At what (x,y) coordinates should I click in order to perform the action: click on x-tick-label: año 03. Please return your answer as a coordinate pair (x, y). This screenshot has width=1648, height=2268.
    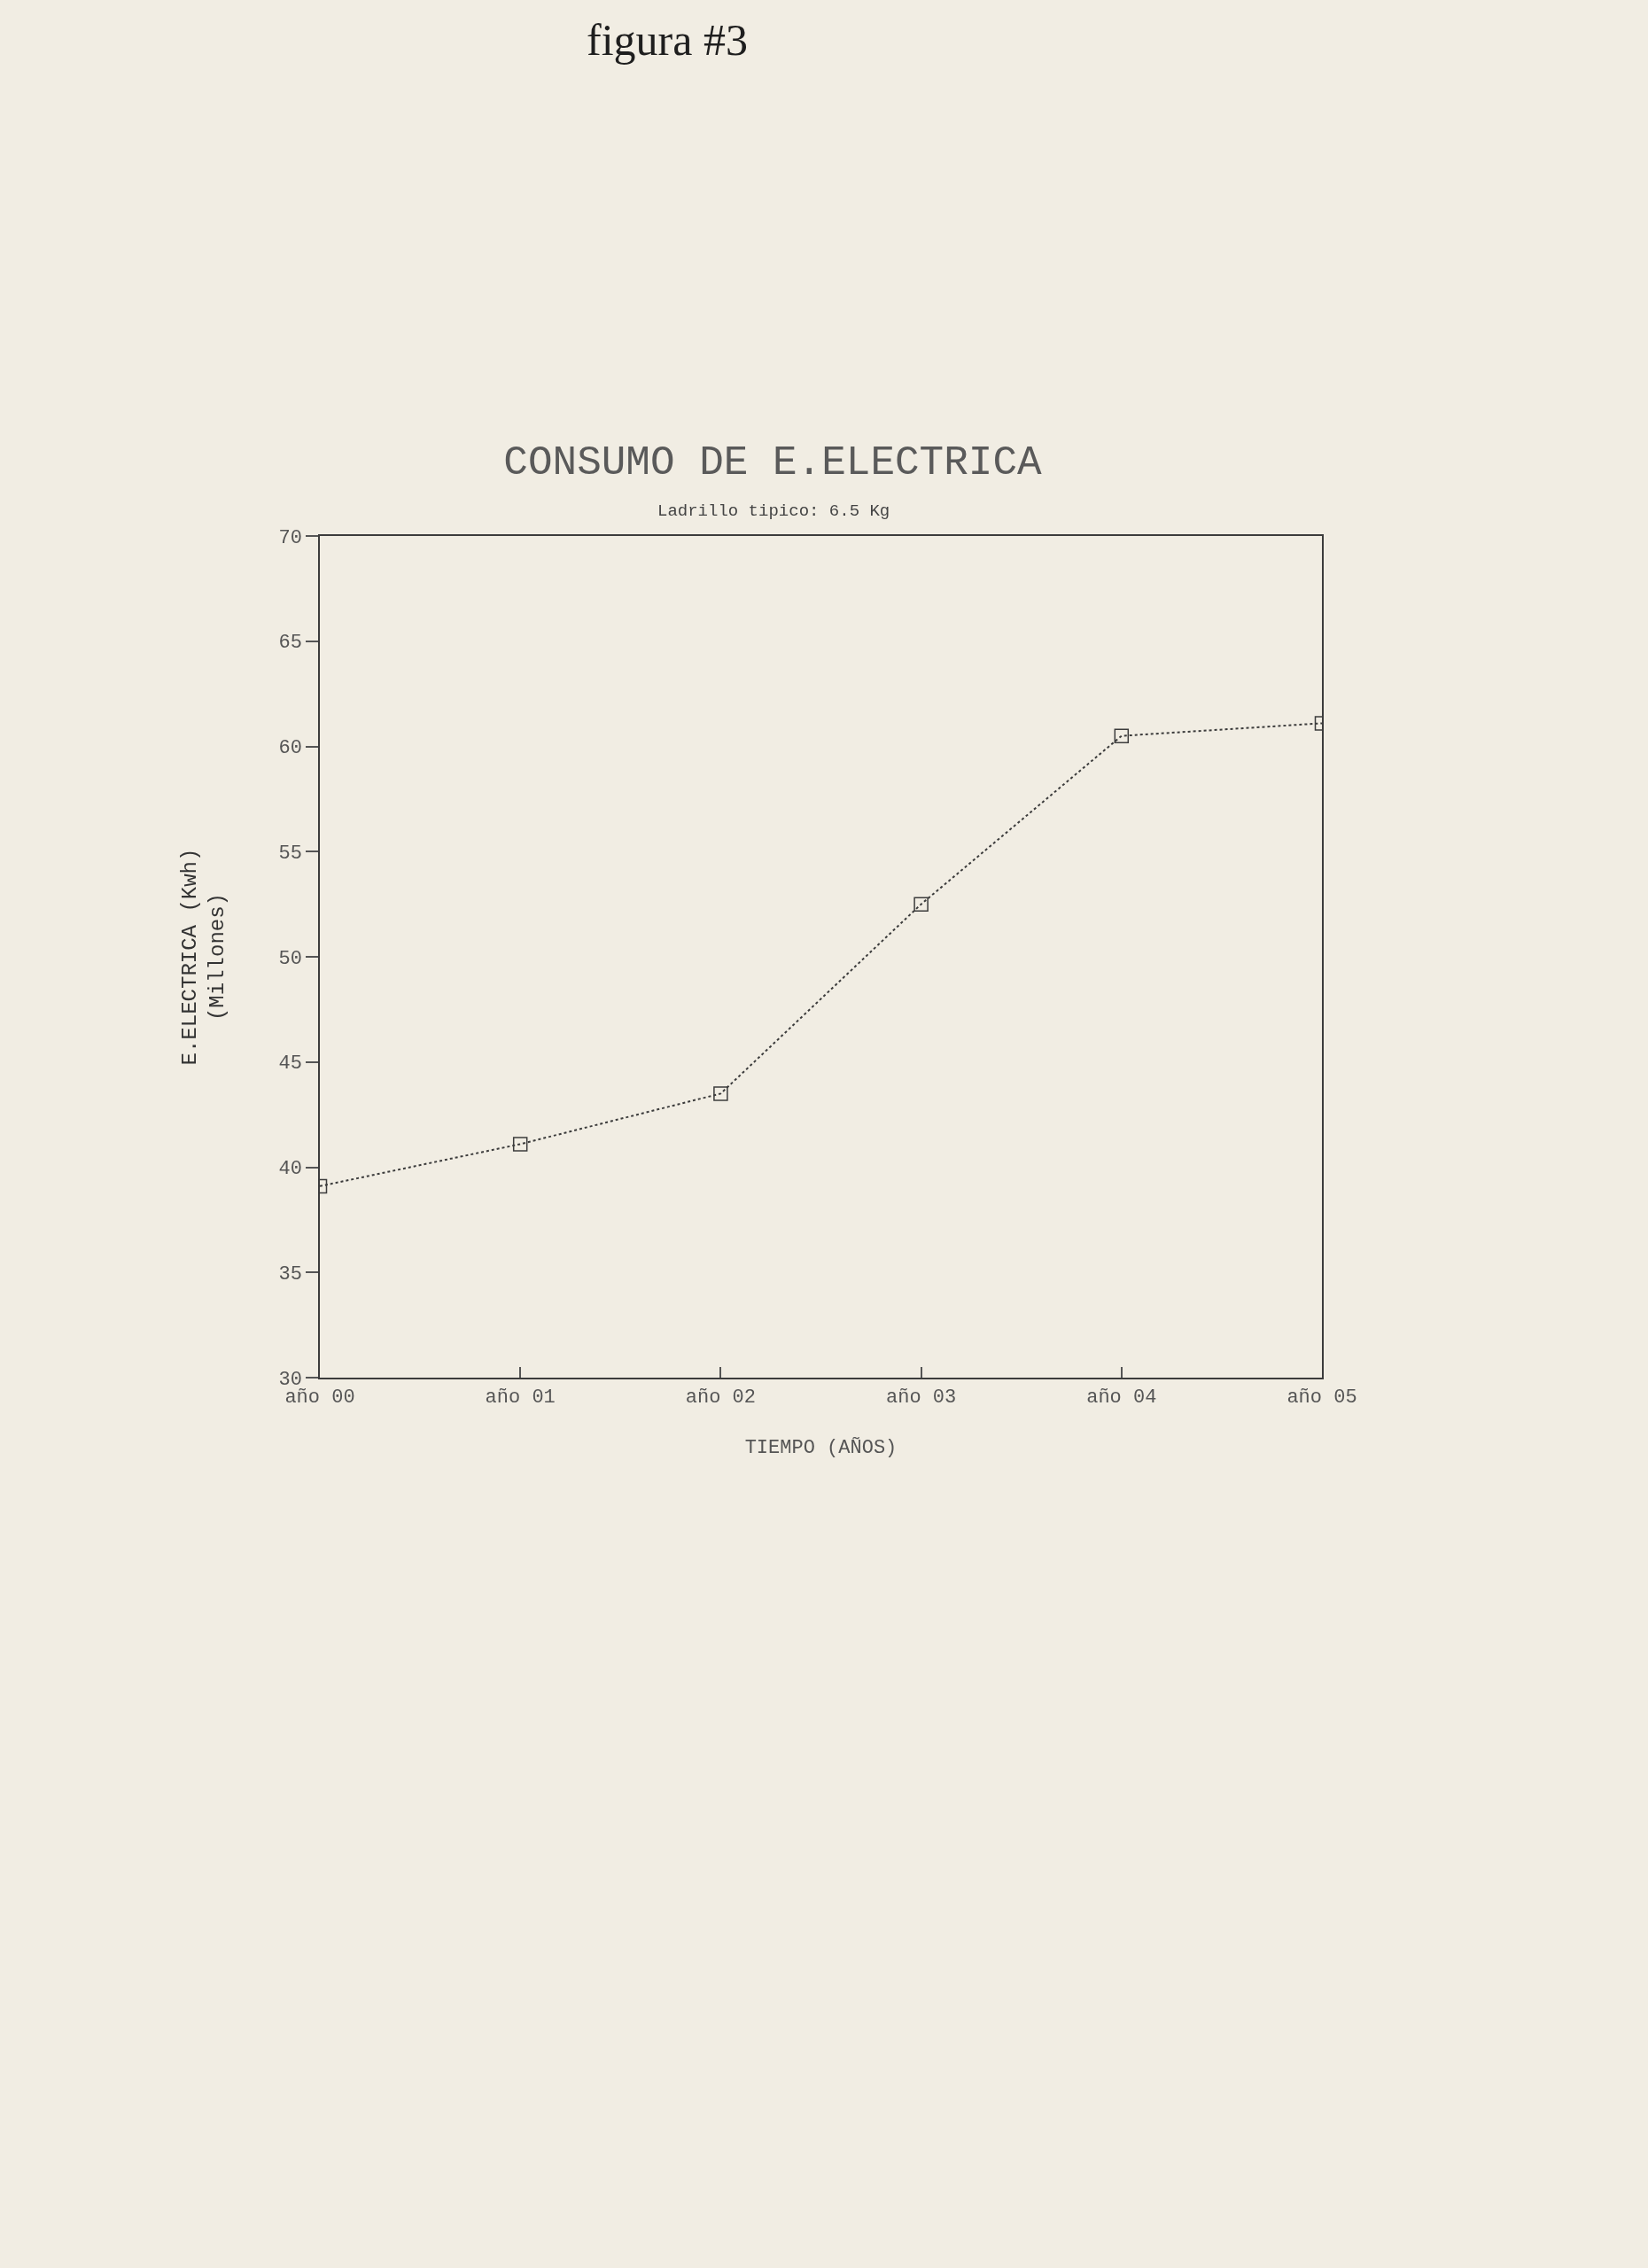
    Looking at the image, I should click on (921, 1398).